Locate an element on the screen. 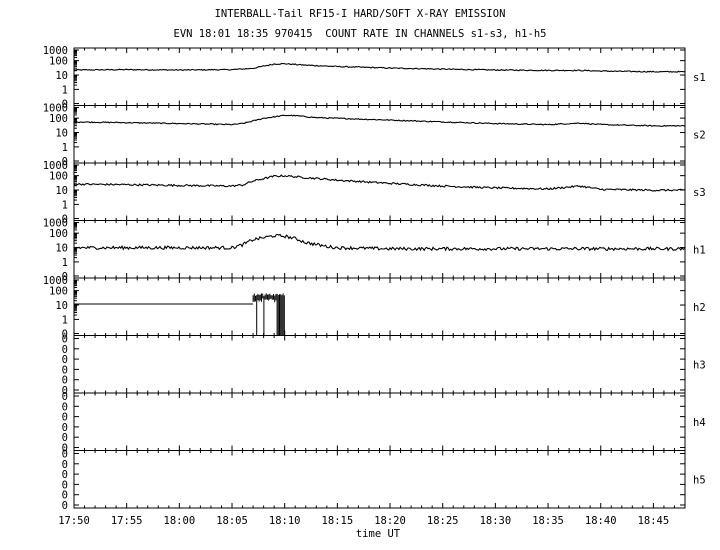  series-spikes is located at coordinates (268, 314).